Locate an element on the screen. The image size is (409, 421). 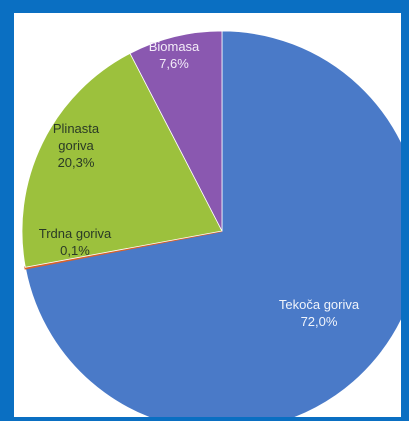
data-label-plinasta-goriva: Plinasta goriva 20,3% is located at coordinates (76, 145).